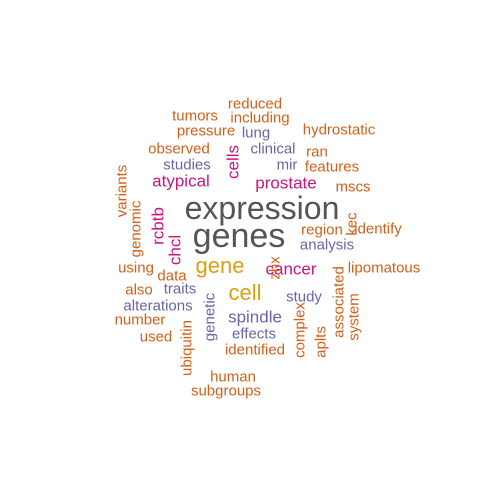 Image resolution: width=480 pixels, height=480 pixels. What do you see at coordinates (210, 317) in the screenshot?
I see `word-genetic: genetic` at bounding box center [210, 317].